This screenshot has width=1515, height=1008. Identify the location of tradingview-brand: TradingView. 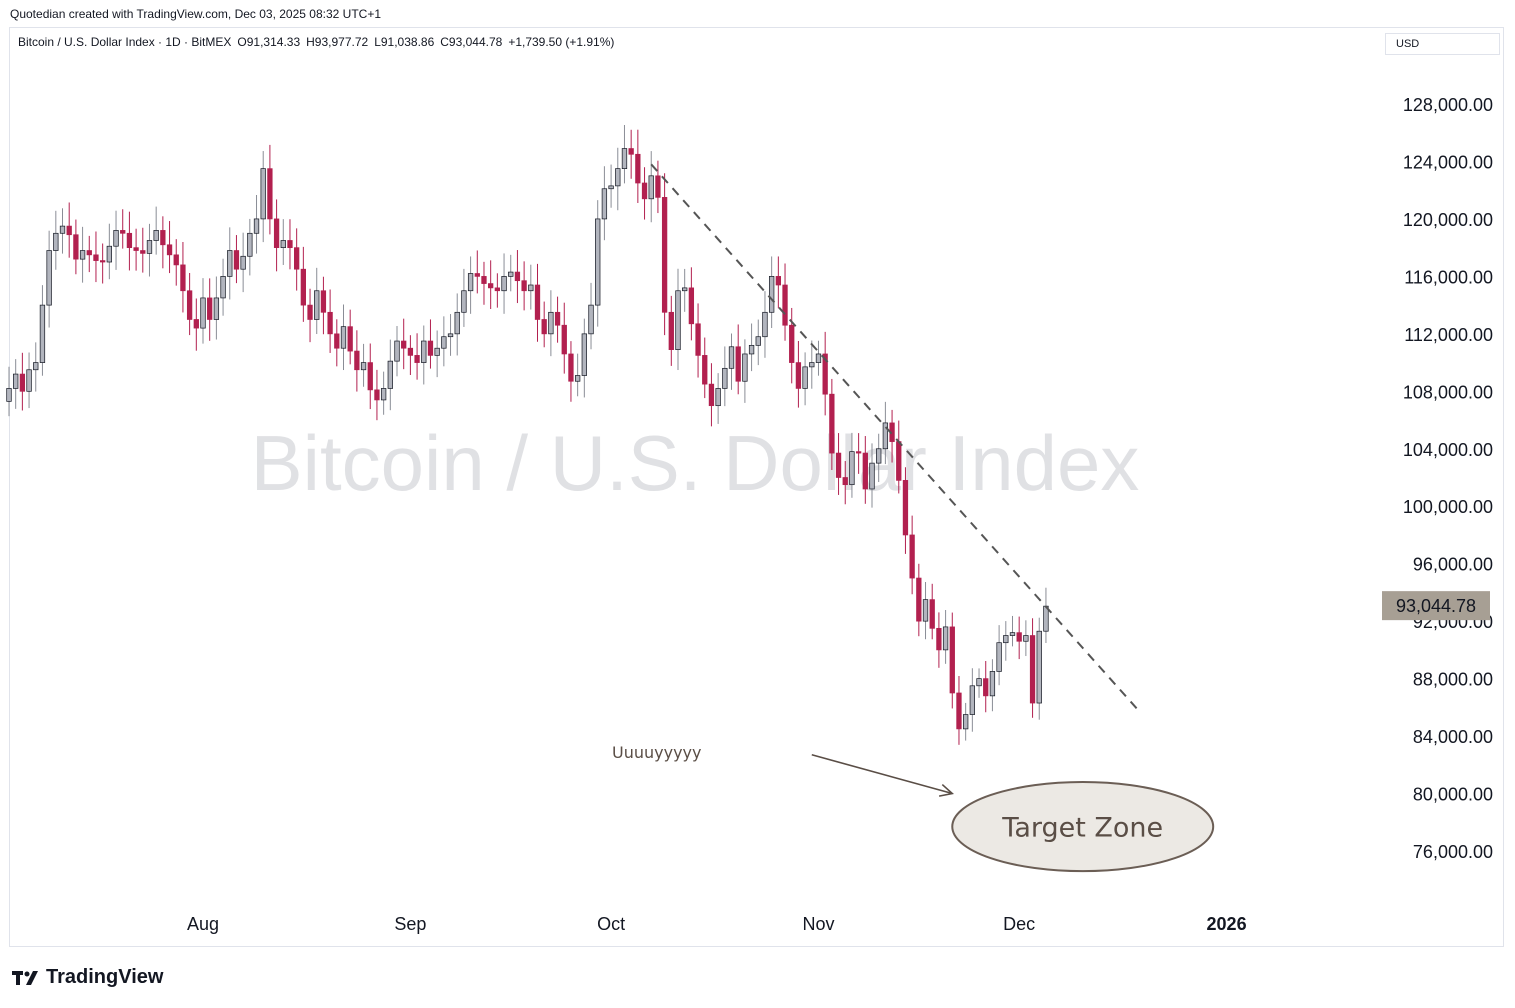
(87, 977).